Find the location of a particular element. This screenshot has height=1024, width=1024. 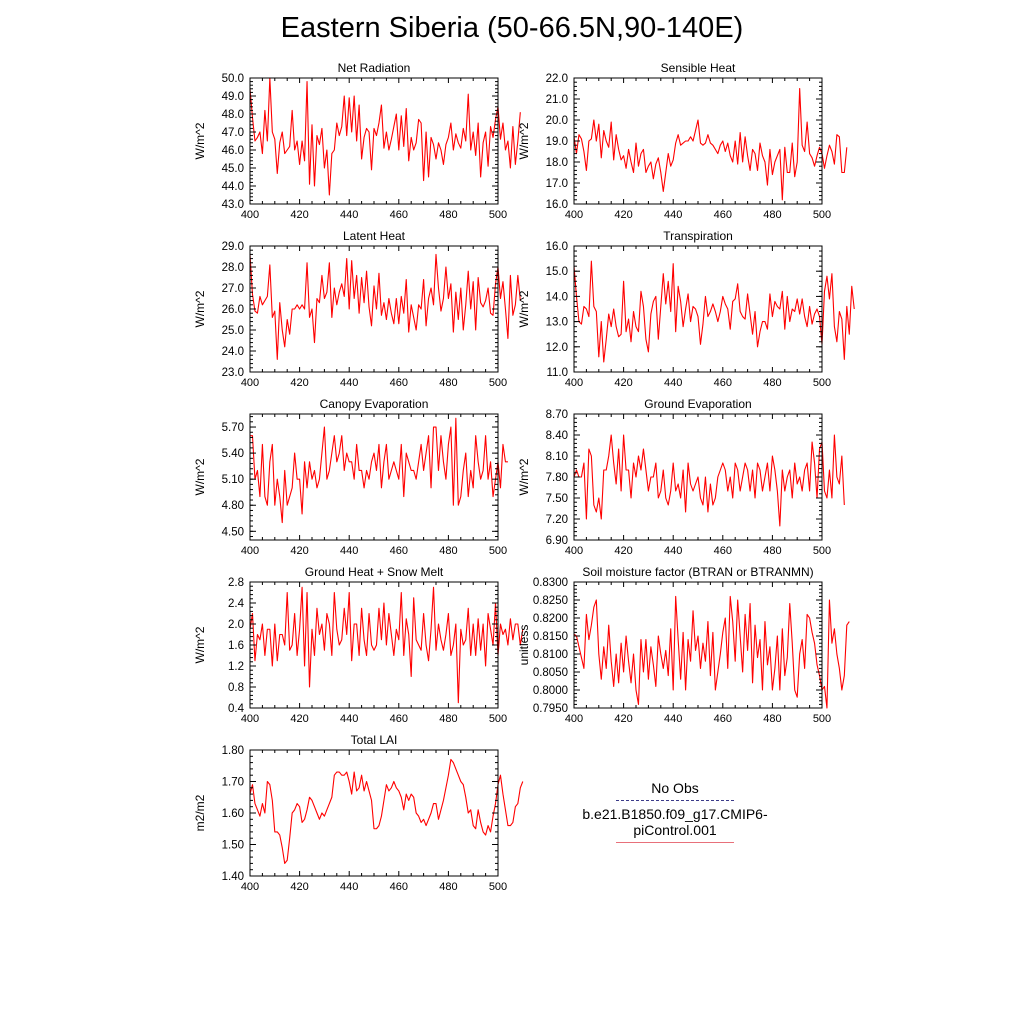

panel-title: Transpiration is located at coordinates (698, 236).